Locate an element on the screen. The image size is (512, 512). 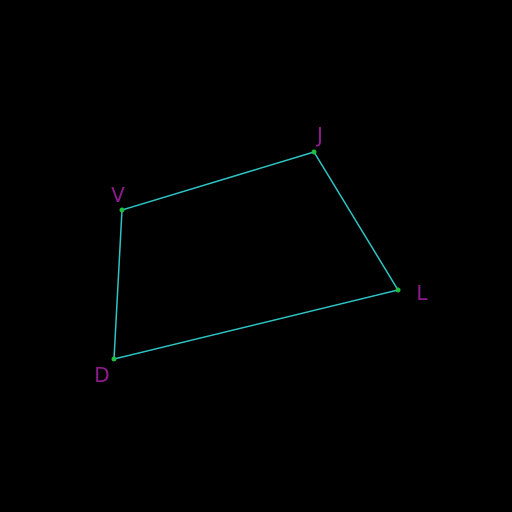
vertex-label-v: V is located at coordinates (118, 195).